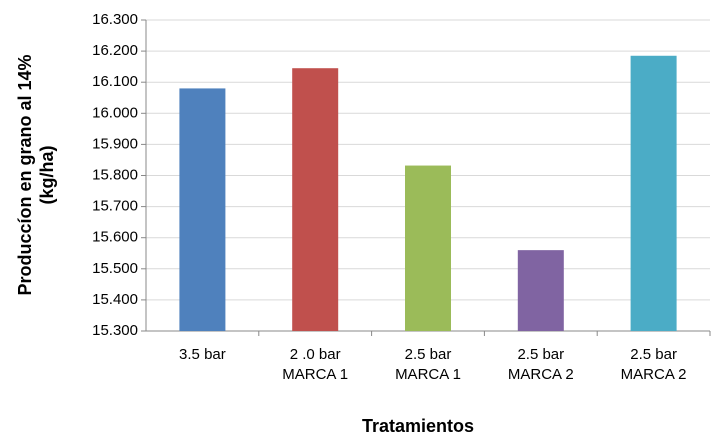 The image size is (717, 439). I want to click on y-tick-label: 15.600, so click(115, 237).